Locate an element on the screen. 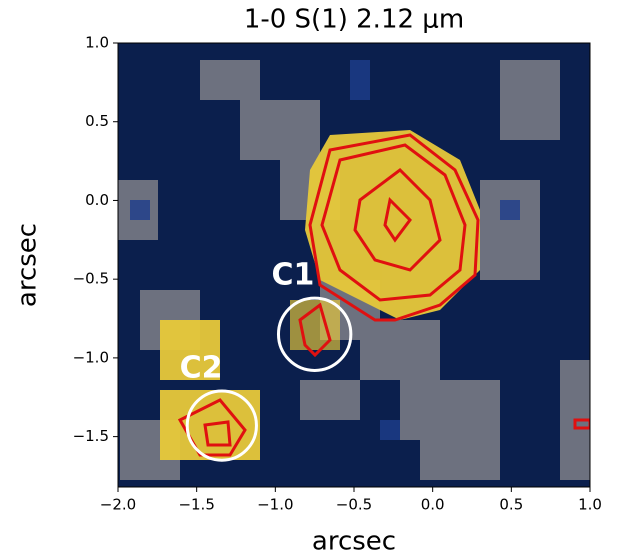  y-tick-label: −1.0 is located at coordinates (91, 357).